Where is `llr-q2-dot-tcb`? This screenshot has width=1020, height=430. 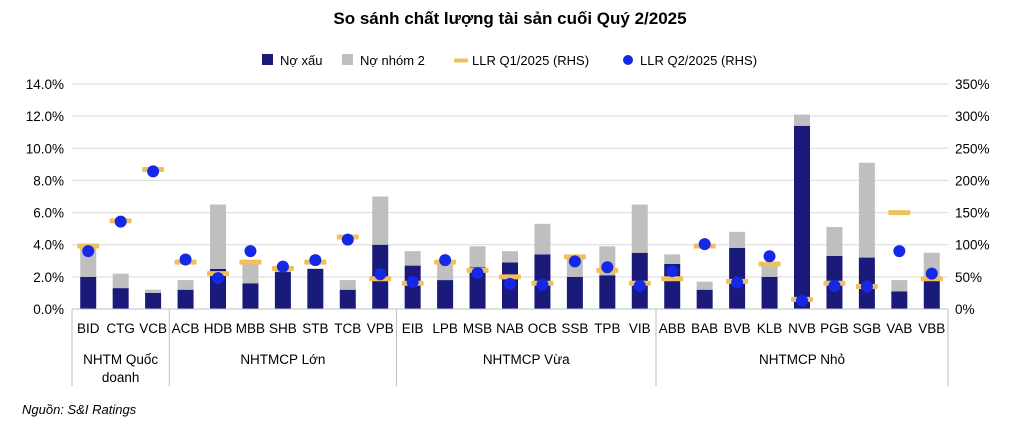
llr-q2-dot-tcb is located at coordinates (347, 239).